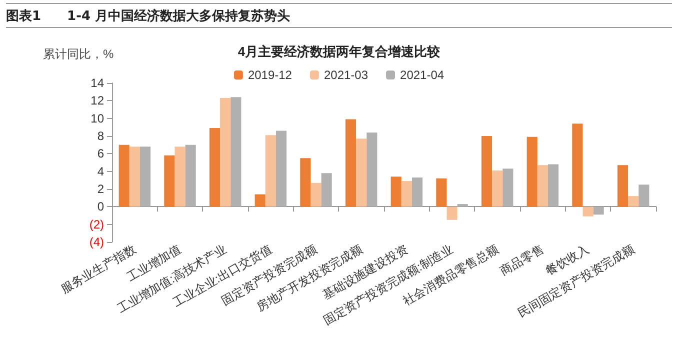 The width and height of the screenshot is (678, 338). I want to click on chart-title: 图表1 1-4 月中国经济数据大多保持复苏势头, so click(339, 15).